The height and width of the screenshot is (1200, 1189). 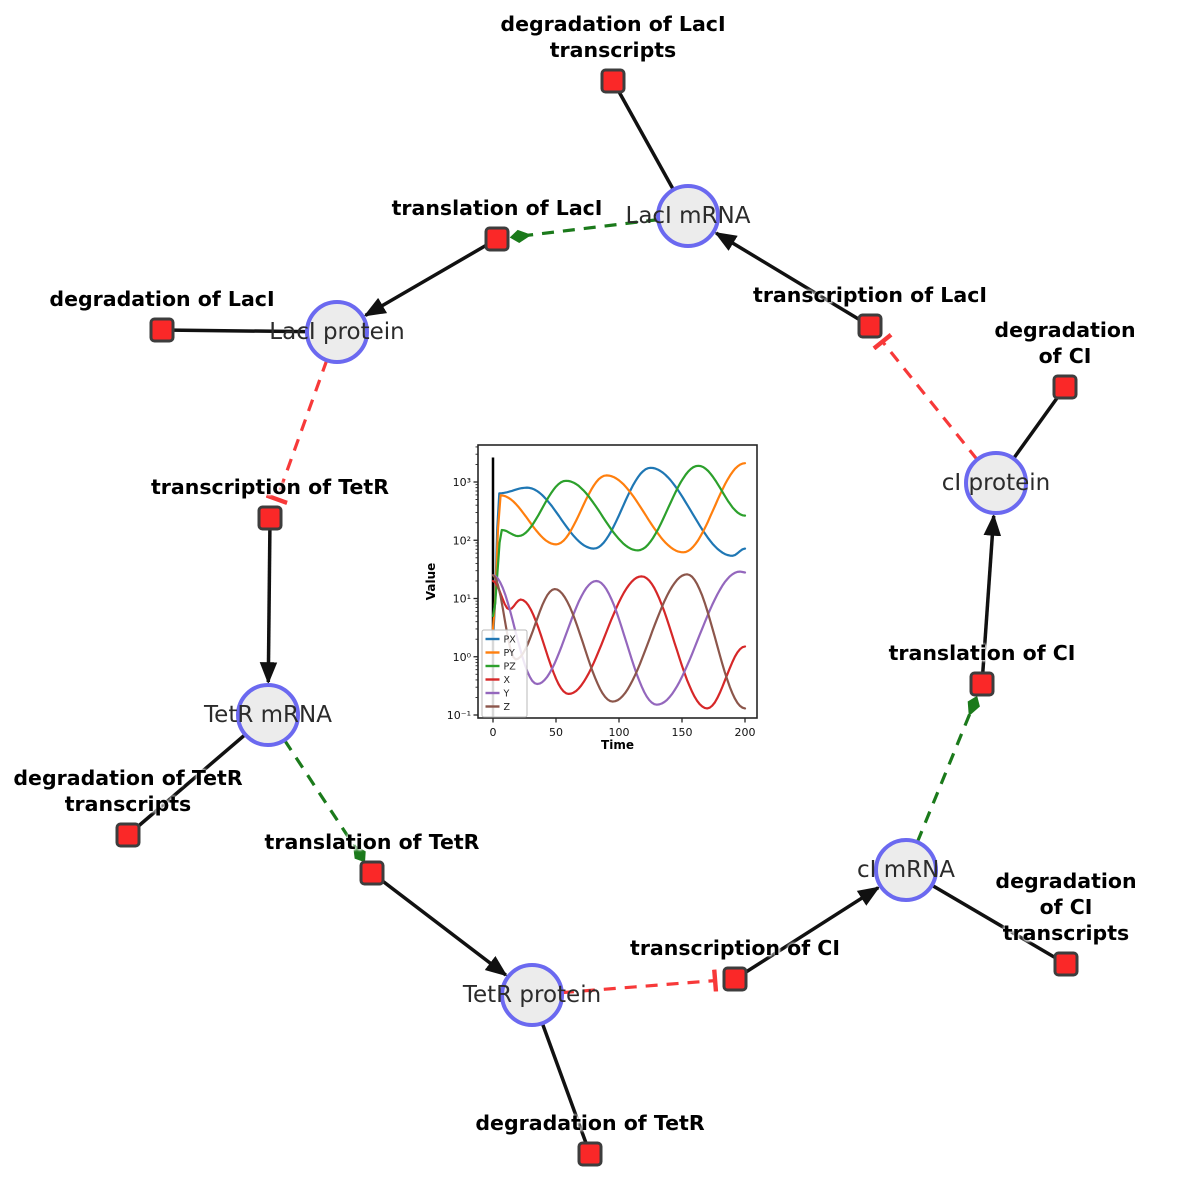 What do you see at coordinates (991, 599) in the screenshot?
I see `edge-production-transl_ci-ci_protein` at bounding box center [991, 599].